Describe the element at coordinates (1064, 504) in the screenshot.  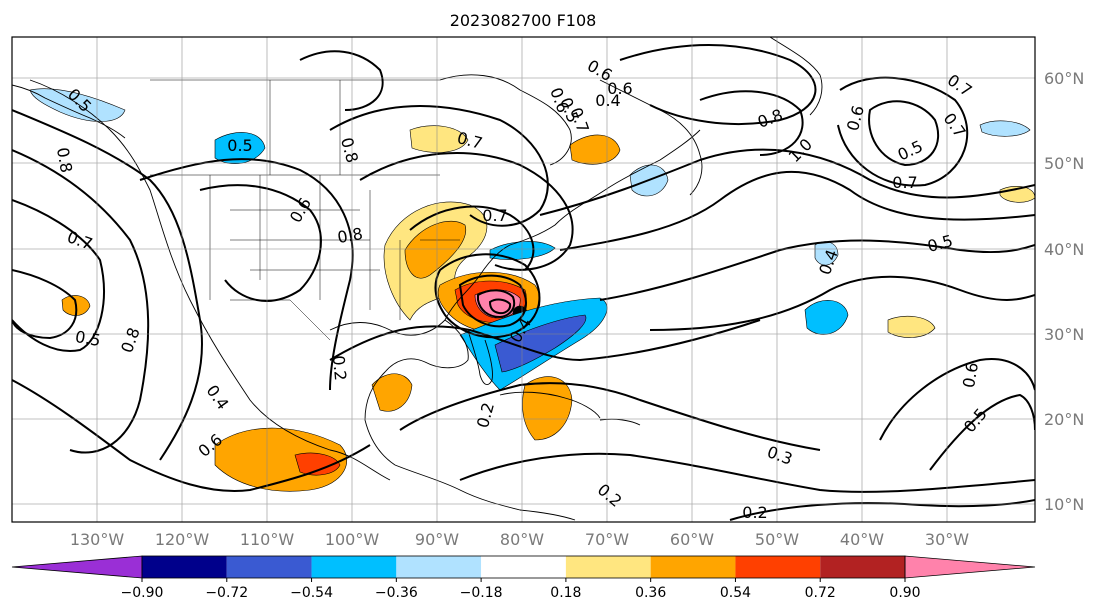
I see `lat-tick: 10°N` at that location.